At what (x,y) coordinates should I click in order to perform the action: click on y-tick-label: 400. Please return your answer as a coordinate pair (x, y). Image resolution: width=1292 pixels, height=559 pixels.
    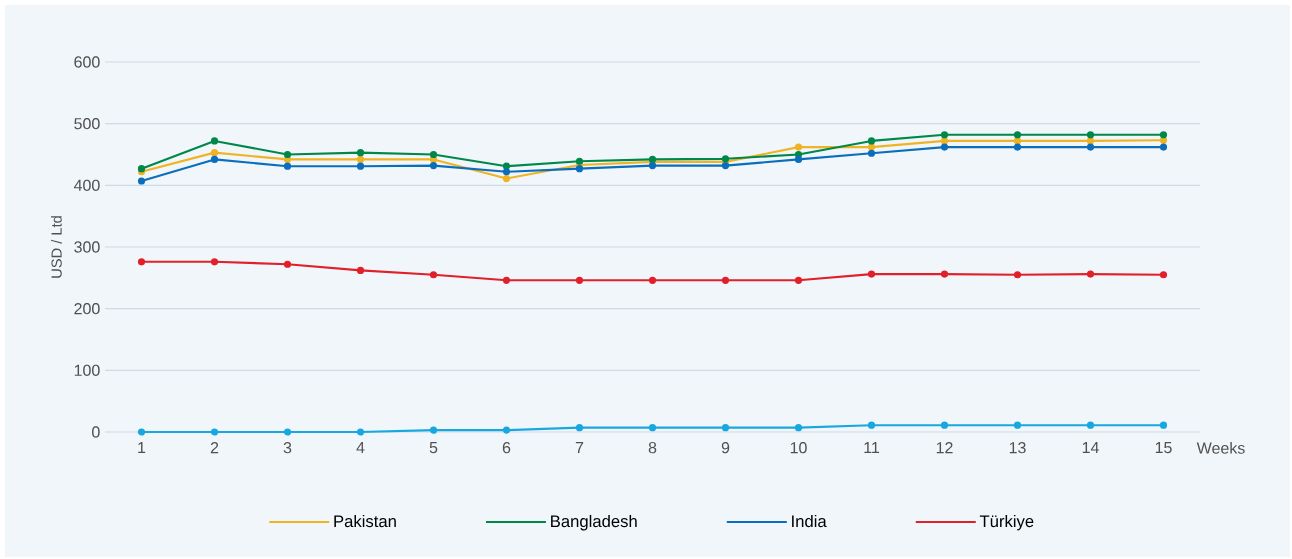
    Looking at the image, I should click on (86, 185).